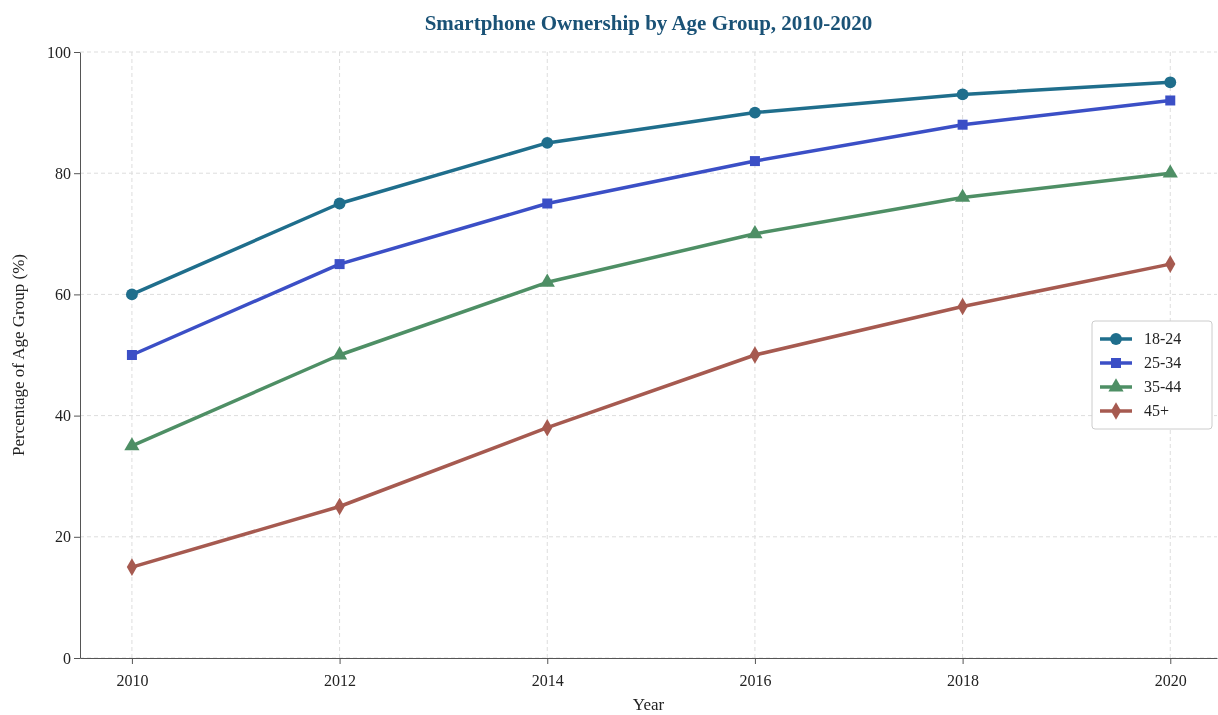  I want to click on y-tick-label: 80, so click(63, 173).